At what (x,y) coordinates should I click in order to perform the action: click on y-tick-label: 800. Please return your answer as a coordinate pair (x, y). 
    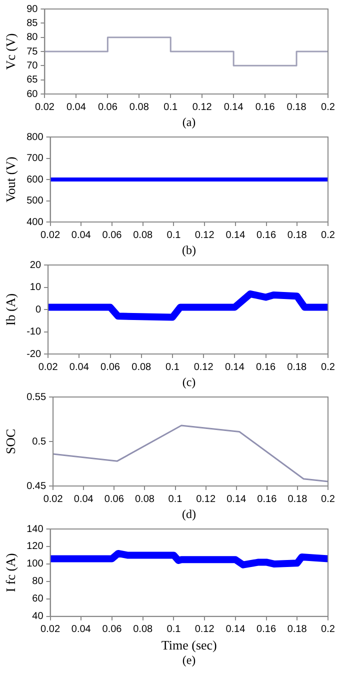
    Looking at the image, I should click on (35, 137).